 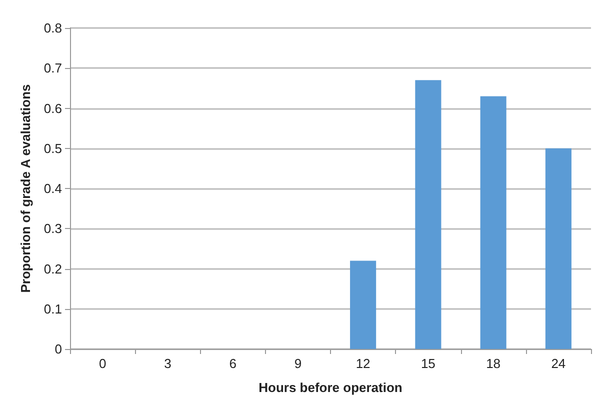 I want to click on y-tick-label: 0.6, so click(x=53, y=108).